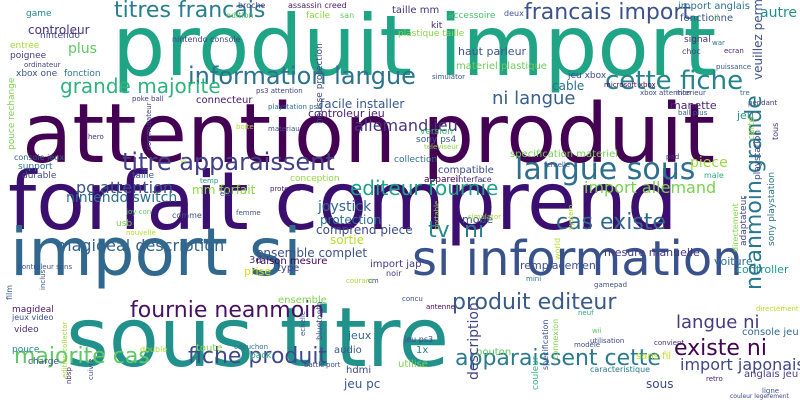 This screenshot has height=400, width=800. Describe the element at coordinates (346, 113) in the screenshot. I see `cloud-word: controleur jeu` at that location.